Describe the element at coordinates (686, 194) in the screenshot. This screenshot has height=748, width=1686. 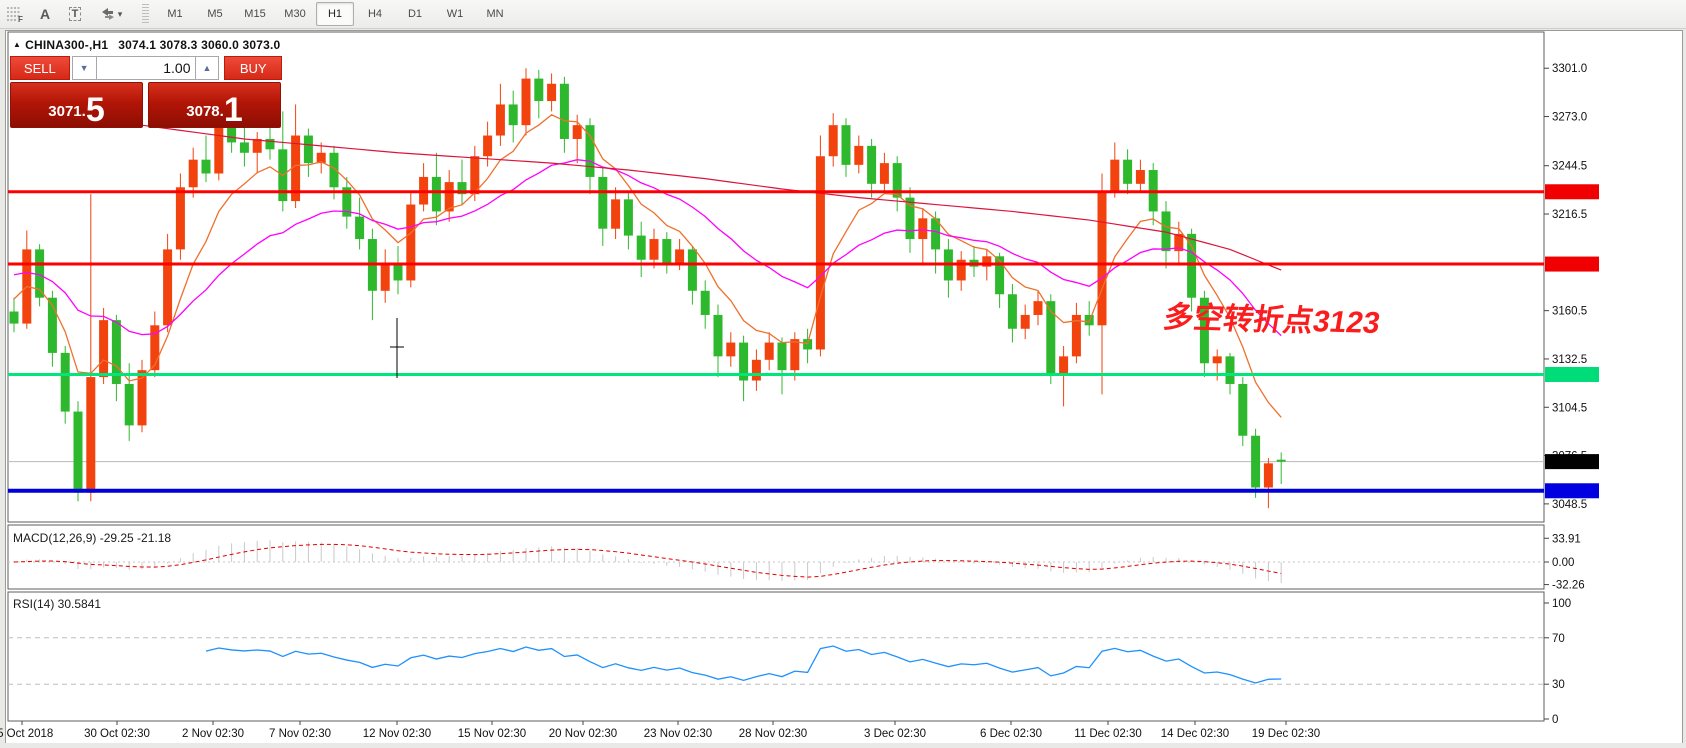
I see `ma-slow-line` at that location.